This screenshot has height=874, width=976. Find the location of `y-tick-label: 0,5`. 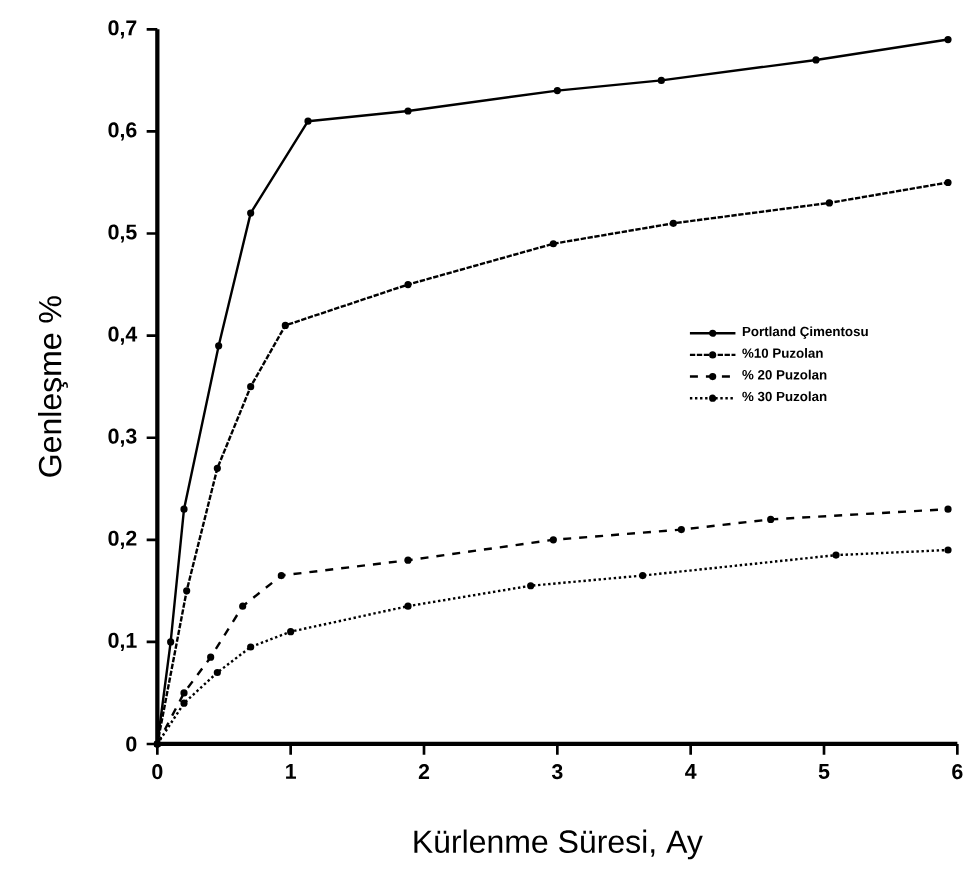

y-tick-label: 0,5 is located at coordinates (122, 233).